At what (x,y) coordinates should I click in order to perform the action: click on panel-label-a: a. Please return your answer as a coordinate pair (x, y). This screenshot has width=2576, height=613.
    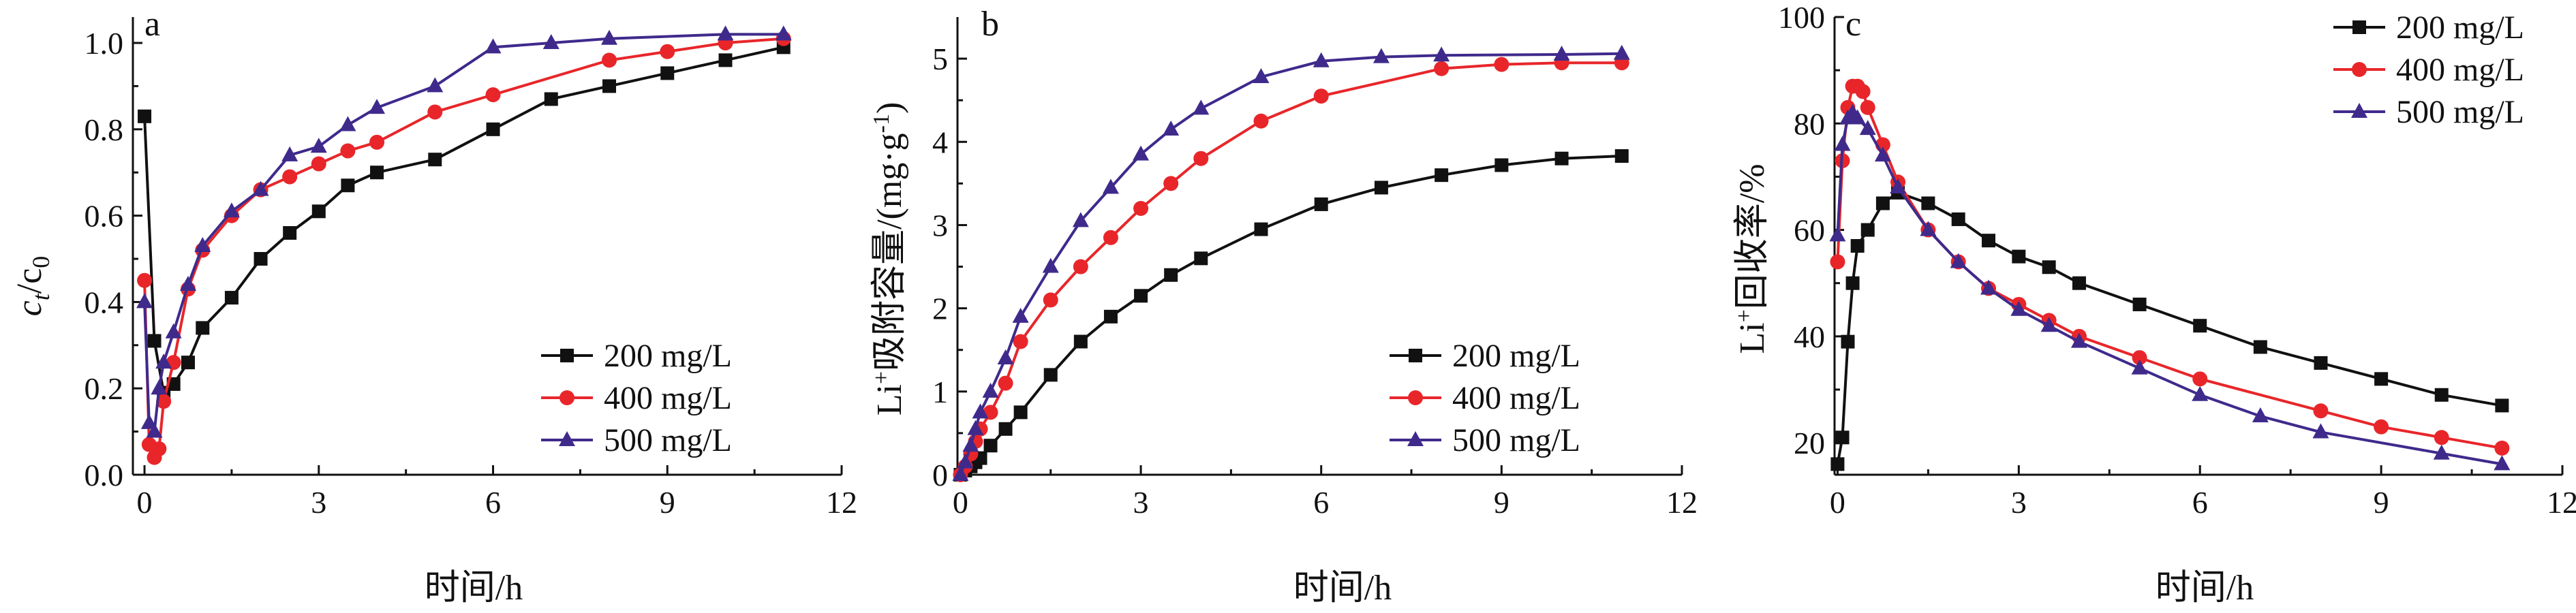
    Looking at the image, I should click on (152, 24).